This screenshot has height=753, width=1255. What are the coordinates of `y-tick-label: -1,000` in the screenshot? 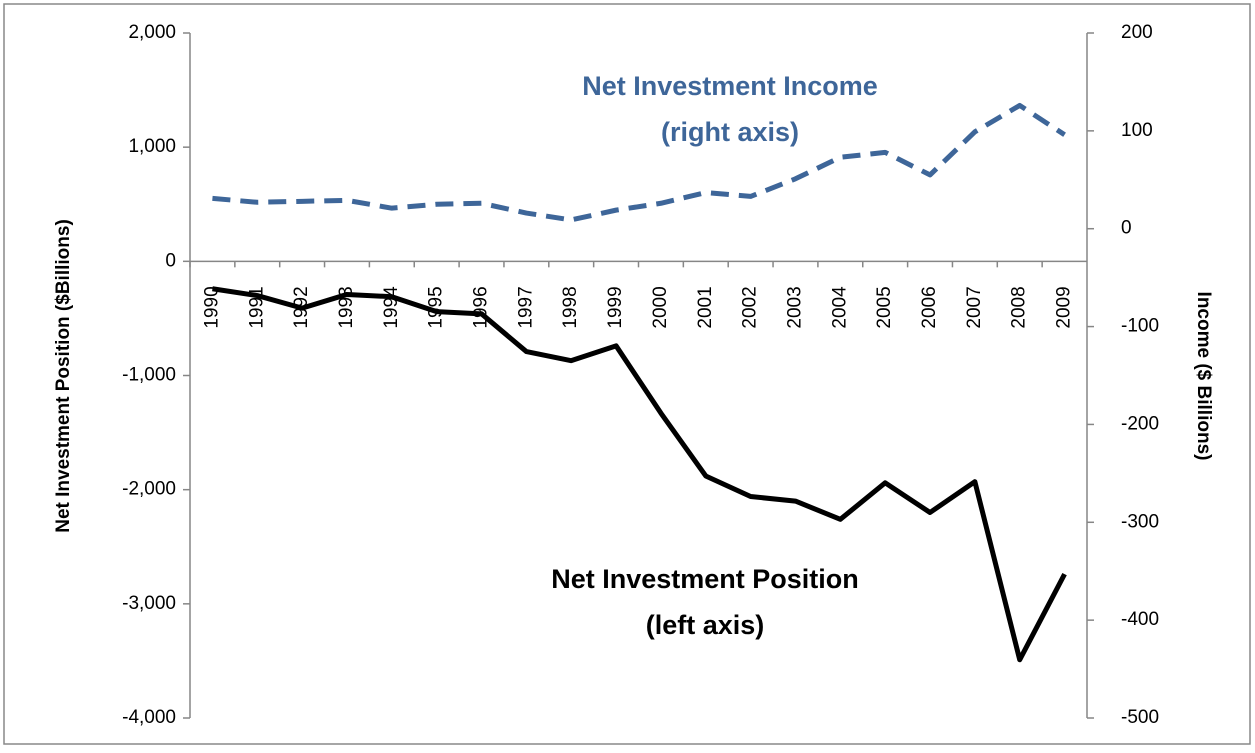 It's located at (149, 375).